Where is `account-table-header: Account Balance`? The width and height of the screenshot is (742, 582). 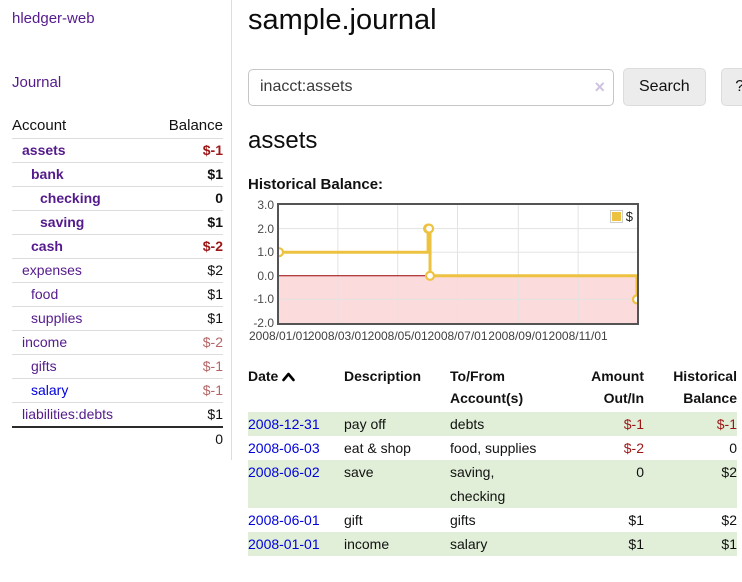 account-table-header: Account Balance is located at coordinates (117, 125).